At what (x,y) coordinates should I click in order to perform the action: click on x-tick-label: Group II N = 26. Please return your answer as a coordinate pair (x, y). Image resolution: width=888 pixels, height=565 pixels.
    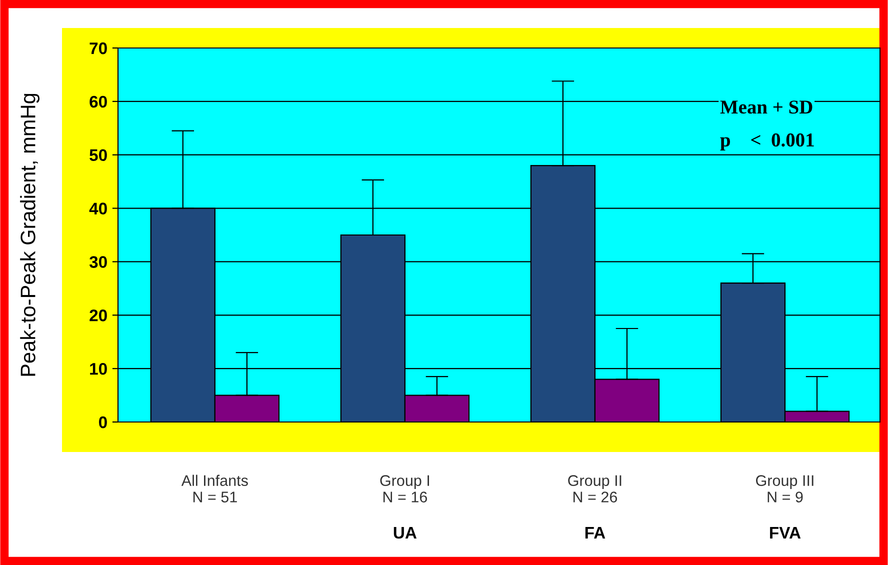
    Looking at the image, I should click on (595, 488).